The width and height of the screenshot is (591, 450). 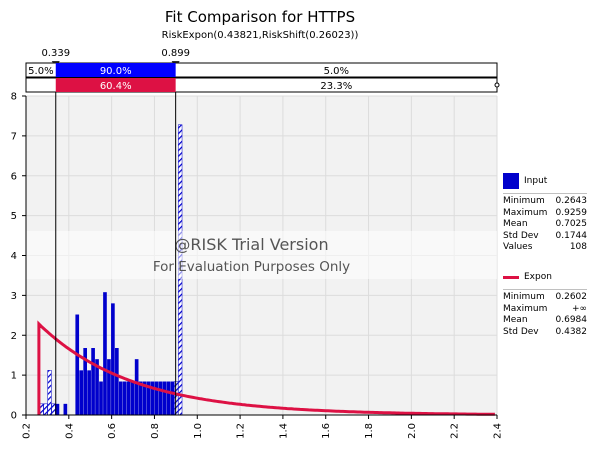 What do you see at coordinates (283, 431) in the screenshot?
I see `x-tick-label: 1.4` at bounding box center [283, 431].